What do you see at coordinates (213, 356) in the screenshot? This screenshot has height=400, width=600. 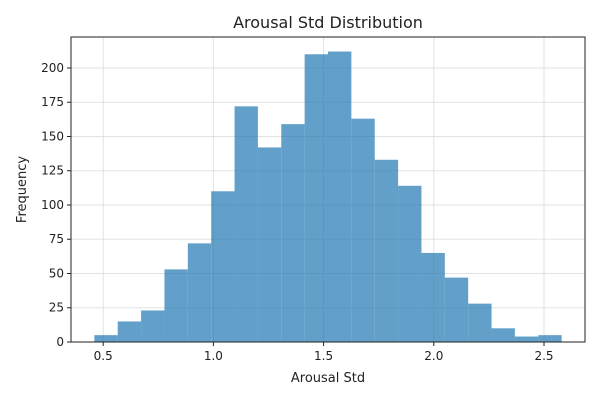 I see `x-tick-label: 1.0` at bounding box center [213, 356].